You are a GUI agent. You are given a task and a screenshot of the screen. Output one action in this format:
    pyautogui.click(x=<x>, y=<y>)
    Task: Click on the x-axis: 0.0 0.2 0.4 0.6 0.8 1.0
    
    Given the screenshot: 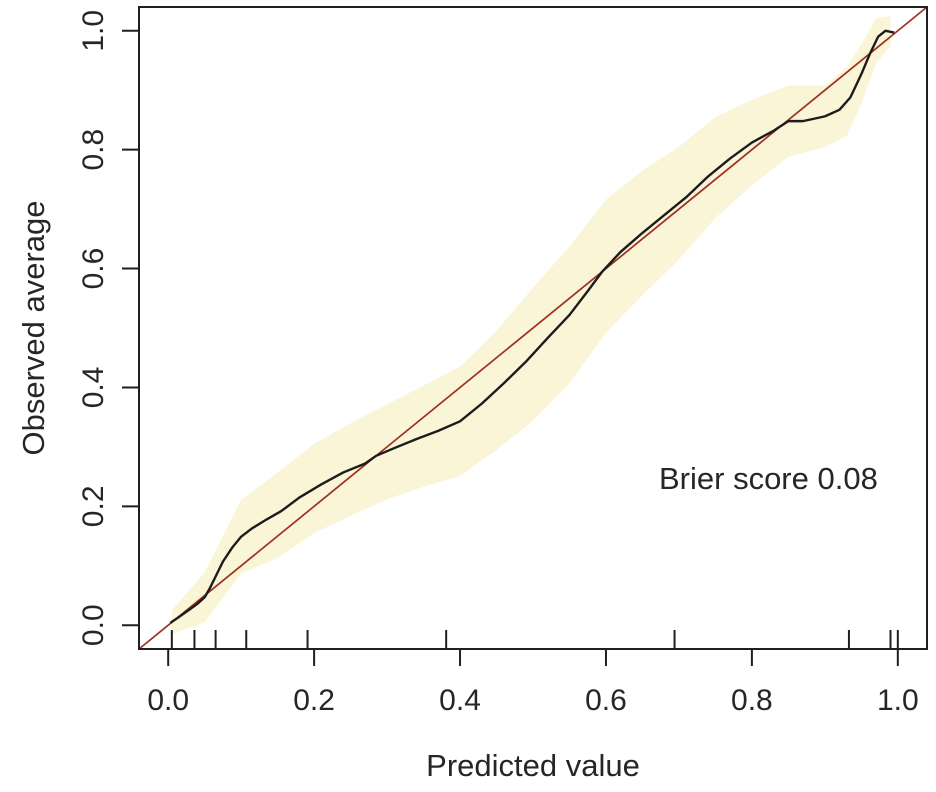 What is the action you would take?
    pyautogui.click(x=533, y=683)
    